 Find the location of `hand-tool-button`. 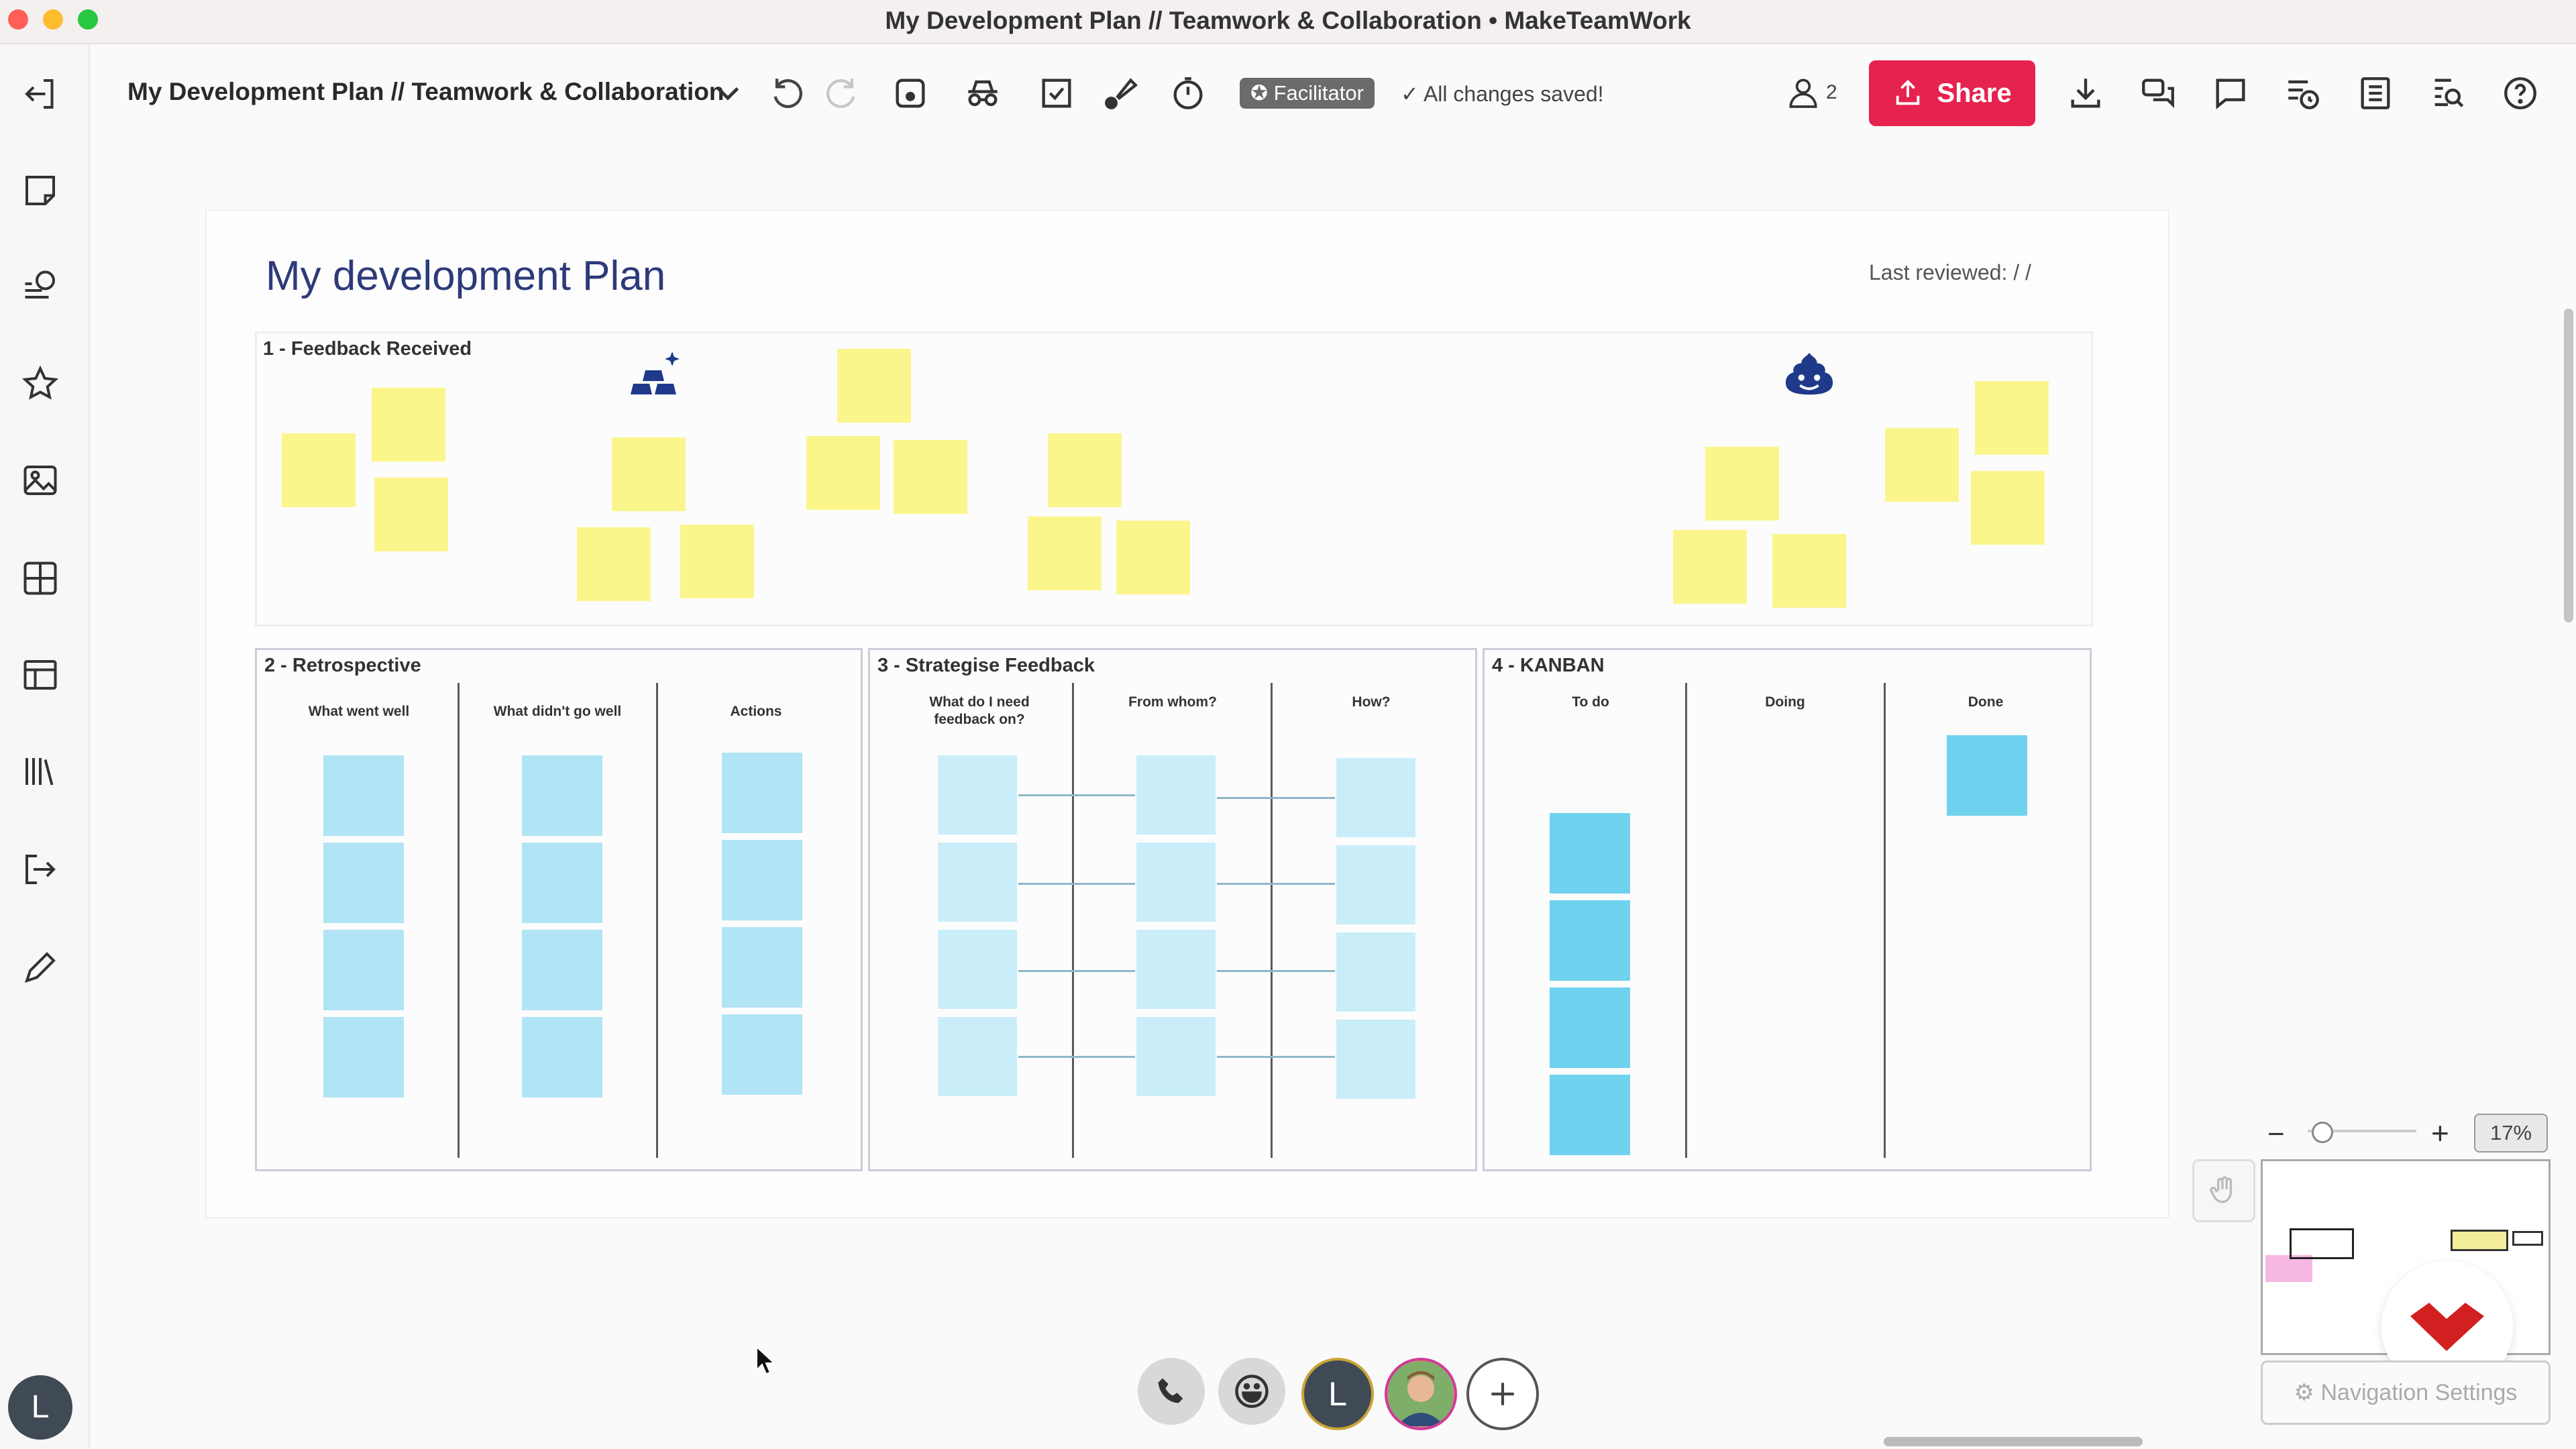

hand-tool-button is located at coordinates (2223, 1190).